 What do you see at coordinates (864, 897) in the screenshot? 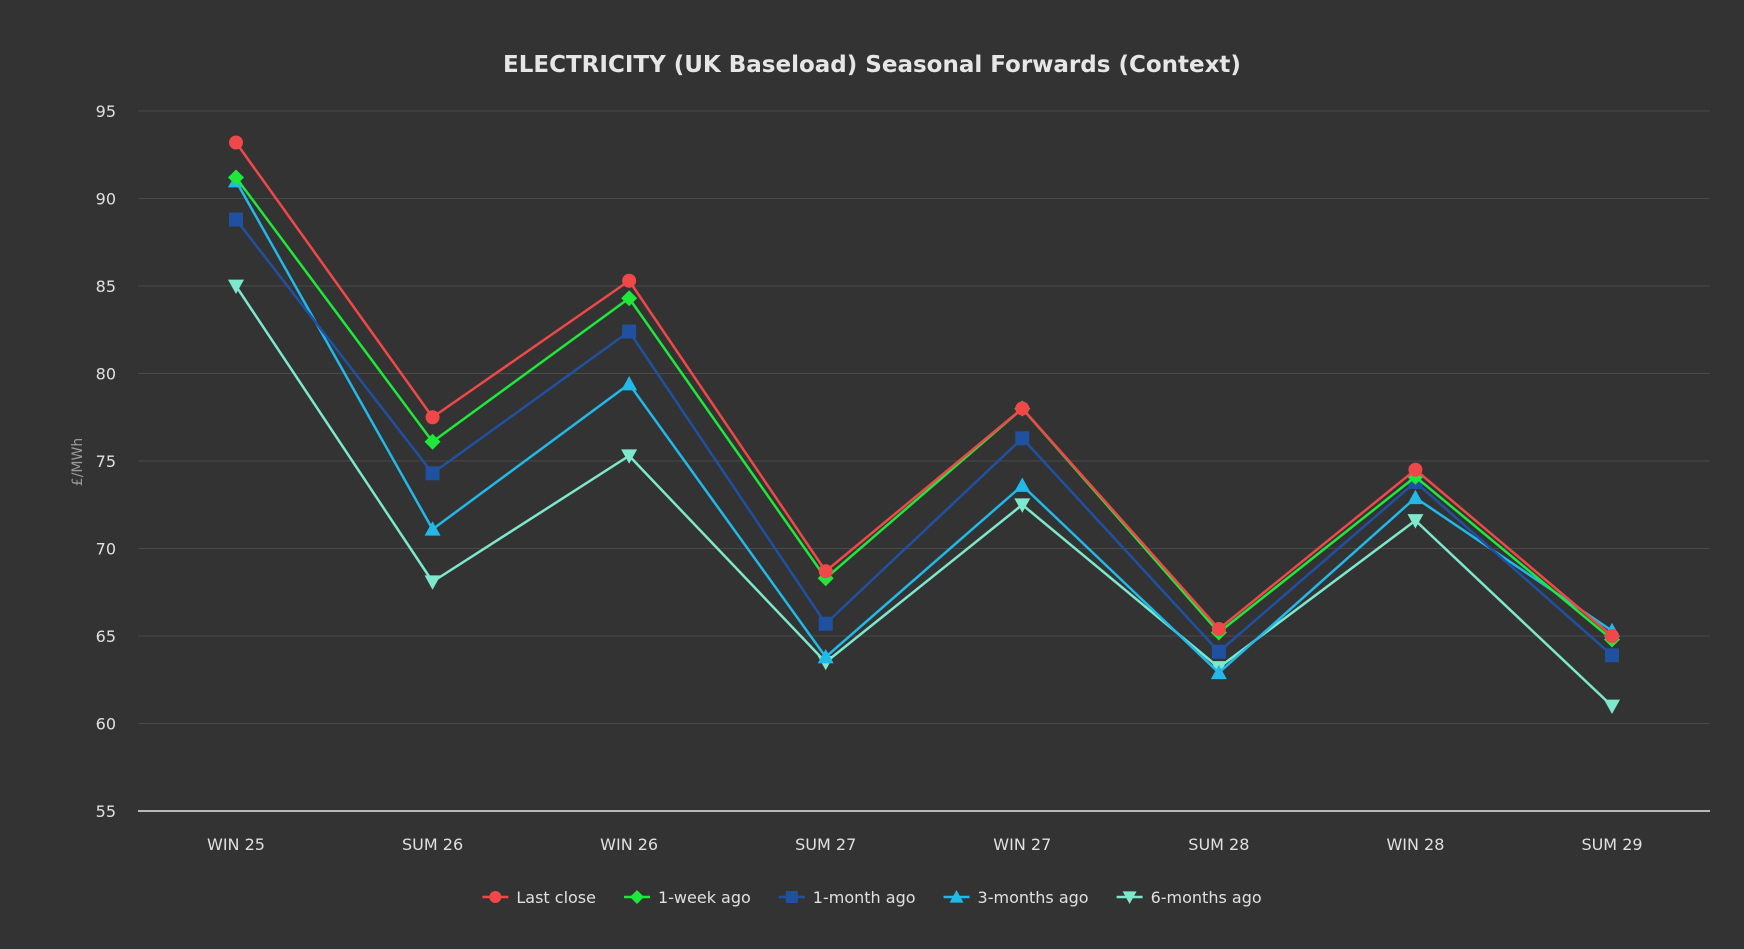
I see `legend-label-1-month-ago: 1-month ago` at bounding box center [864, 897].